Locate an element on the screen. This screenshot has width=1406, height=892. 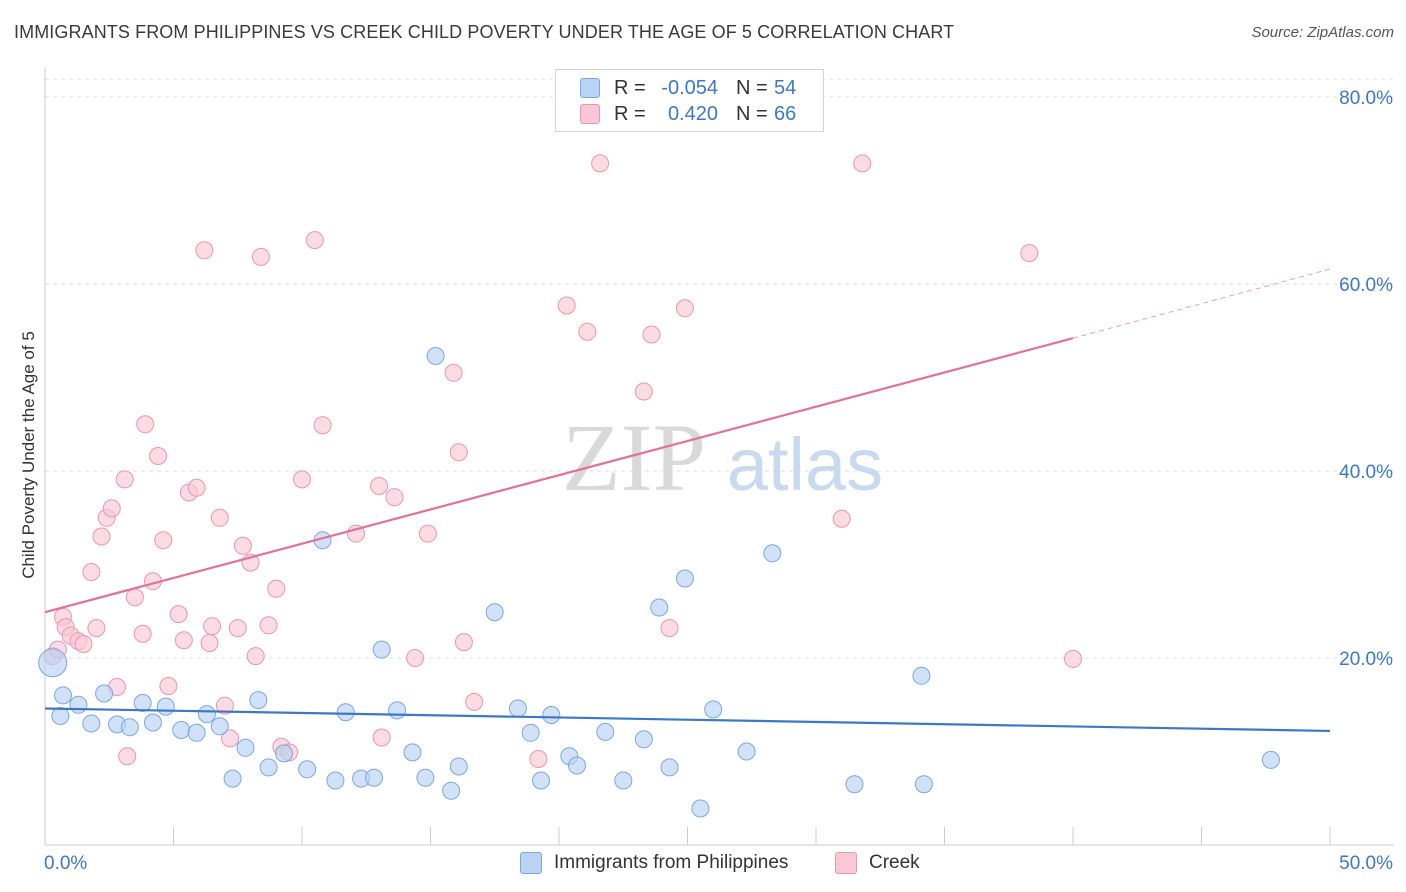
watermark: ZIP atlas is located at coordinates (722, 457).